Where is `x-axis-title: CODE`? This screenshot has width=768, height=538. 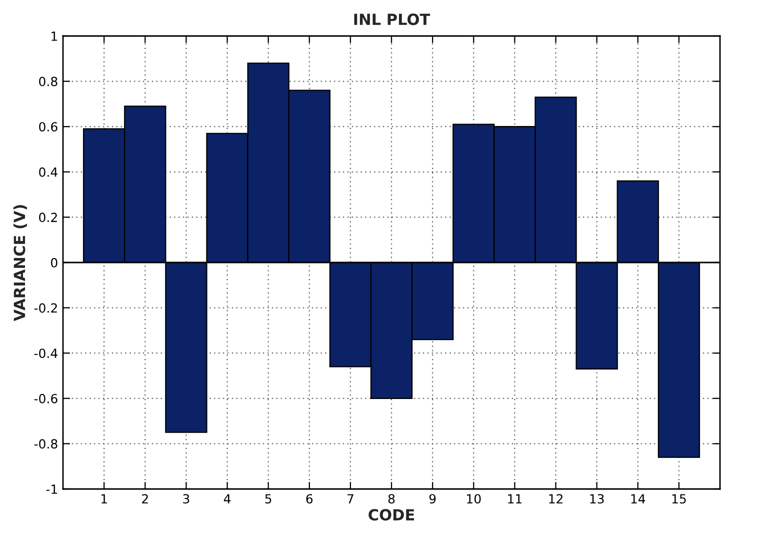 x-axis-title: CODE is located at coordinates (391, 515).